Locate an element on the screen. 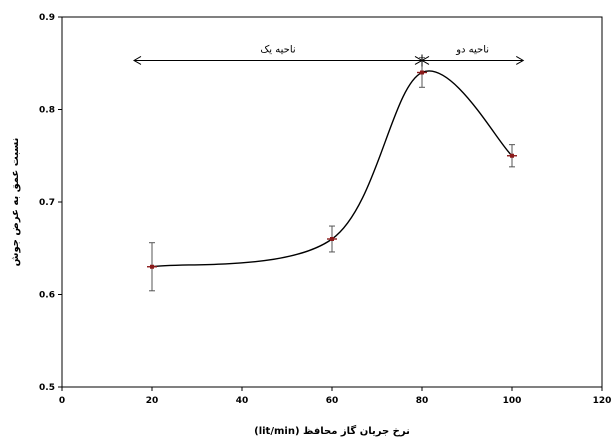 This screenshot has width=614, height=441. x-tick-label: 0 is located at coordinates (62, 401).